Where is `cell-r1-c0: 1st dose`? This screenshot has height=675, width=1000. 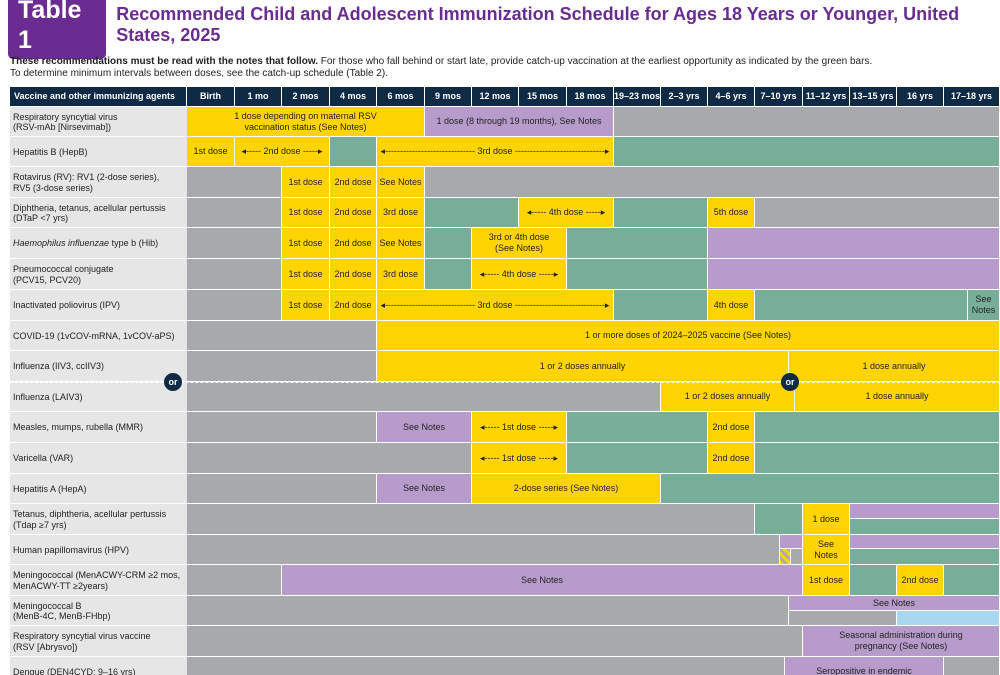 cell-r1-c0: 1st dose is located at coordinates (211, 152).